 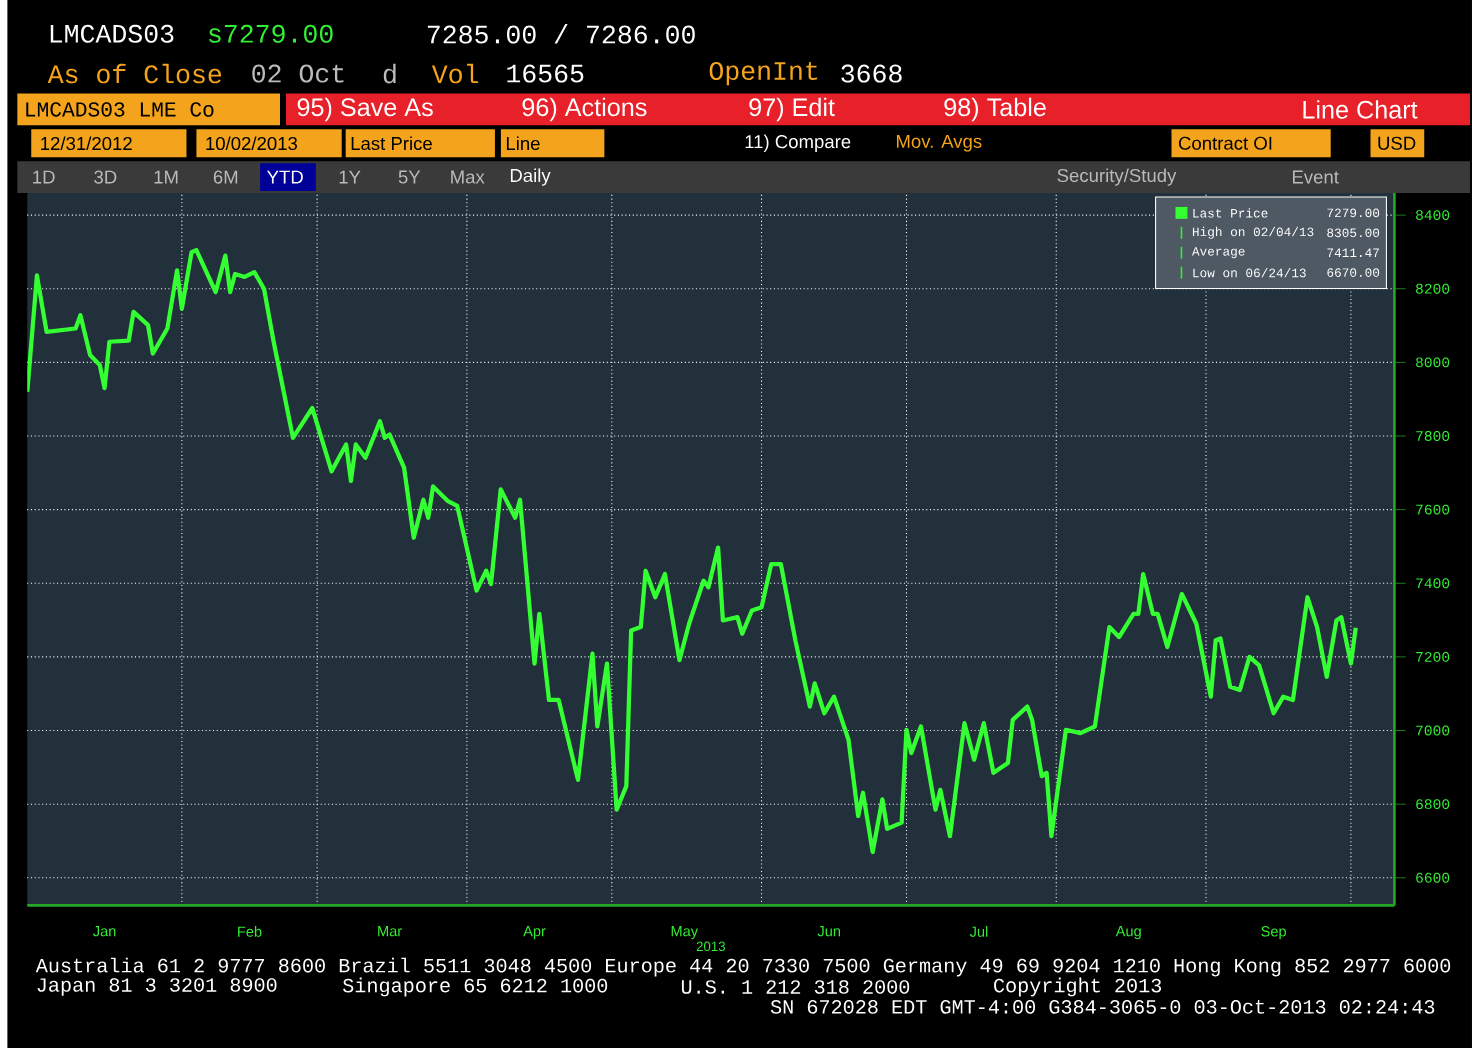 What do you see at coordinates (44, 177) in the screenshot?
I see `text: 1D` at bounding box center [44, 177].